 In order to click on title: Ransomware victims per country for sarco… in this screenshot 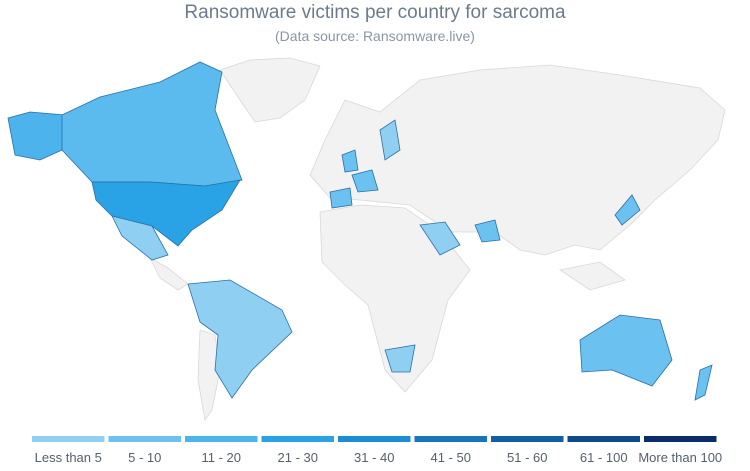, I will do `click(375, 12)`.